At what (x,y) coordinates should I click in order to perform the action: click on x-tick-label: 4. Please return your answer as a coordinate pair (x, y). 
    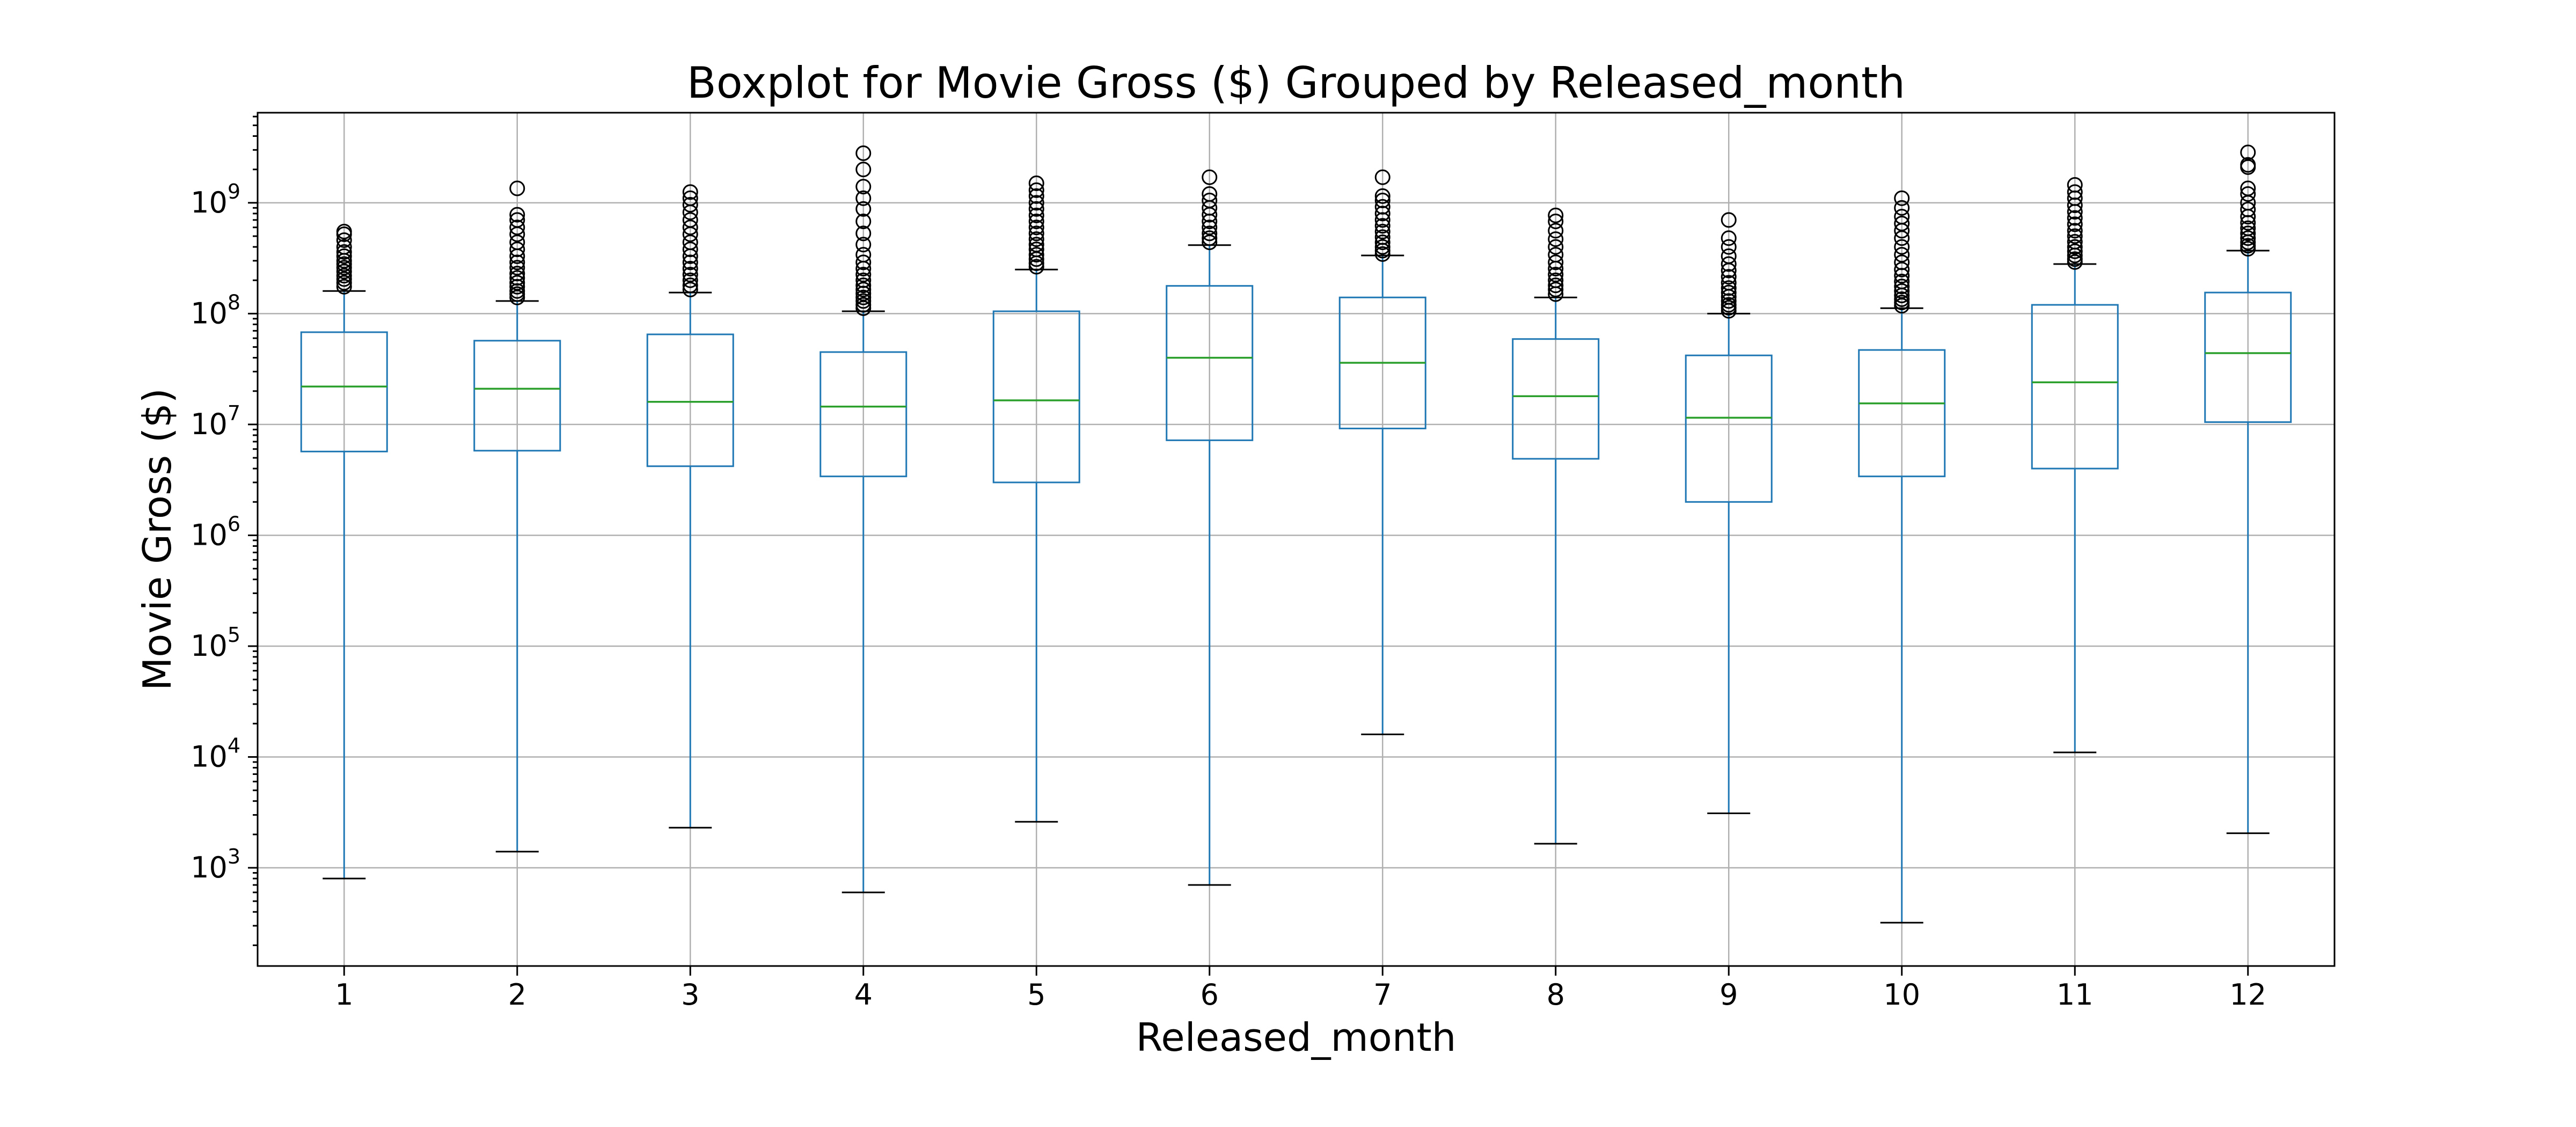
    Looking at the image, I should click on (863, 995).